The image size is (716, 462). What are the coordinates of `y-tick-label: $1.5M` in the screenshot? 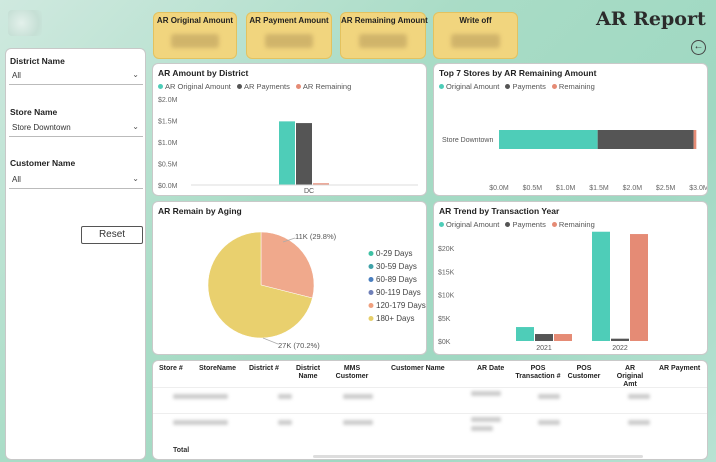 It's located at (168, 122).